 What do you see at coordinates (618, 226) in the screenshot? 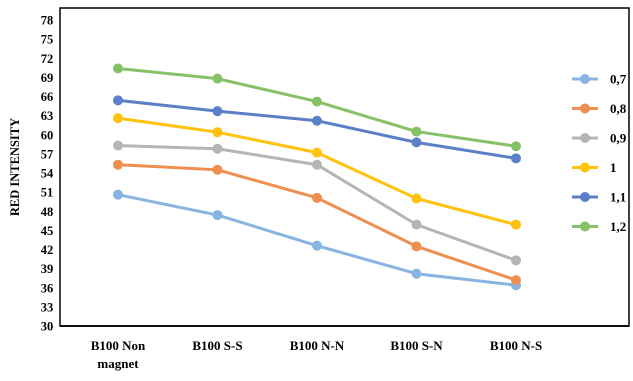
I see `legend-label: 1,2` at bounding box center [618, 226].